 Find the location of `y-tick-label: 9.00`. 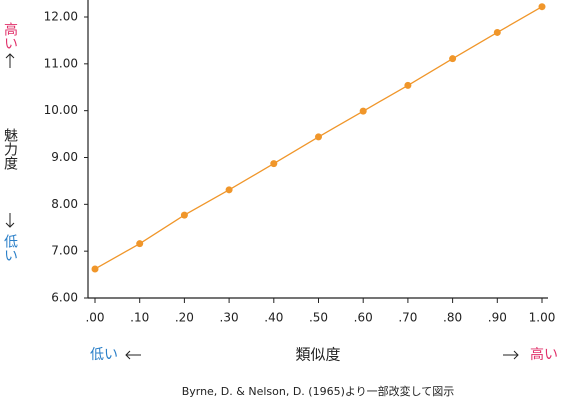

y-tick-label: 9.00 is located at coordinates (64, 157).